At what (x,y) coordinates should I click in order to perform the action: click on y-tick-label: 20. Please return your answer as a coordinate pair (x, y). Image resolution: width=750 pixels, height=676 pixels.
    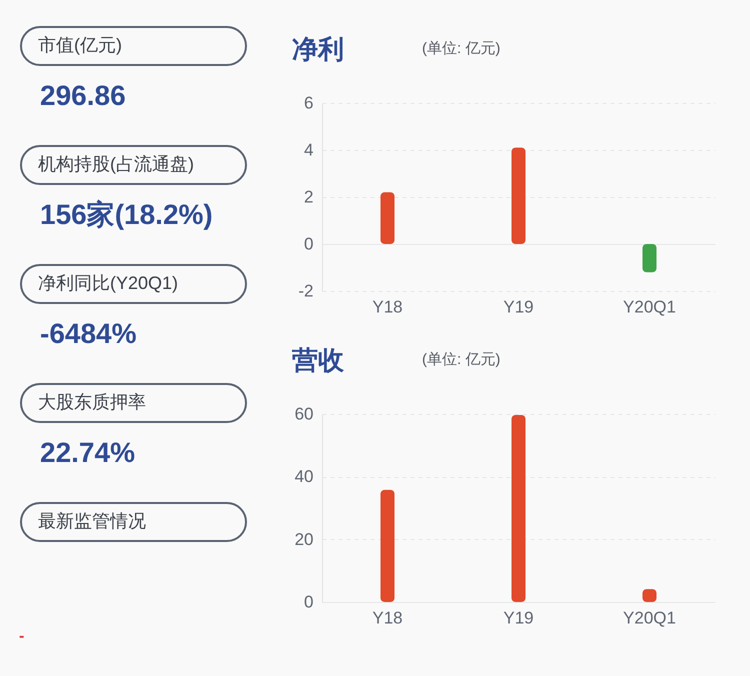
    Looking at the image, I should click on (304, 539).